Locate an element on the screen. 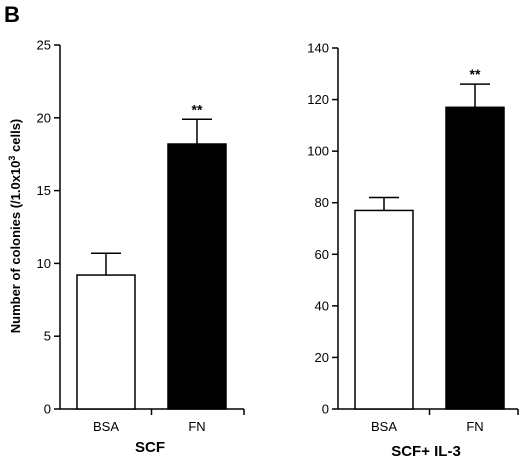 This screenshot has width=520, height=459. y-axis-label: Number of colonies (/1.0x103 cells) is located at coordinates (15, 226).